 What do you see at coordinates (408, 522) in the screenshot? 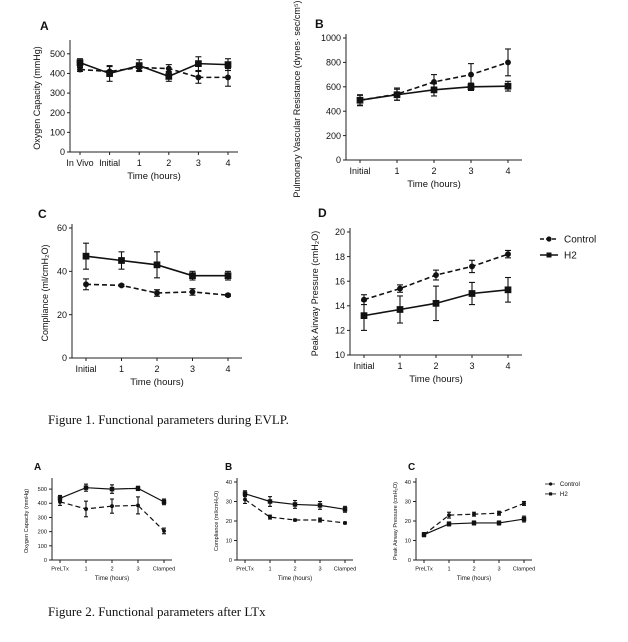
I see `y-tick-label: 20` at bounding box center [408, 522].